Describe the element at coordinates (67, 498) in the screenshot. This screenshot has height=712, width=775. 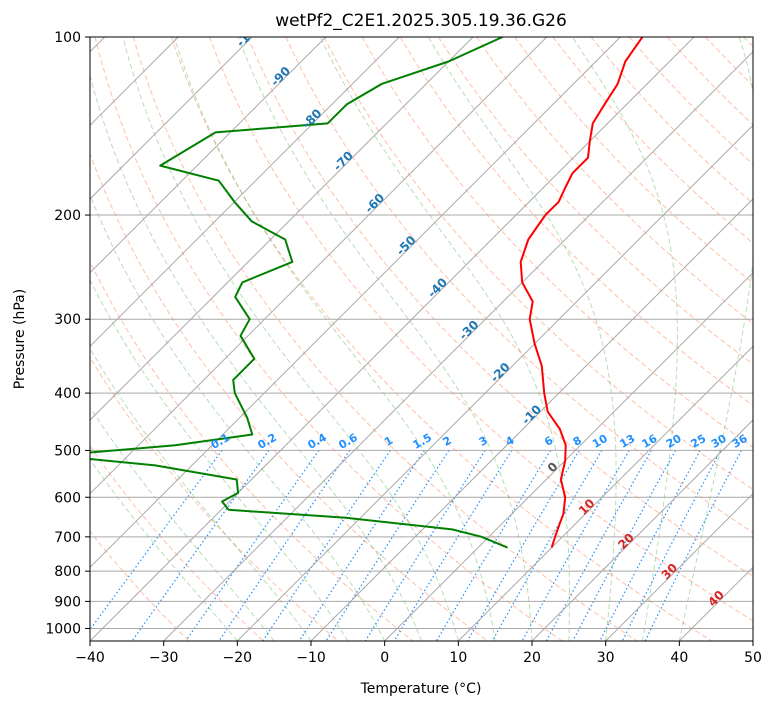
I see `y-tick-label: 600` at that location.